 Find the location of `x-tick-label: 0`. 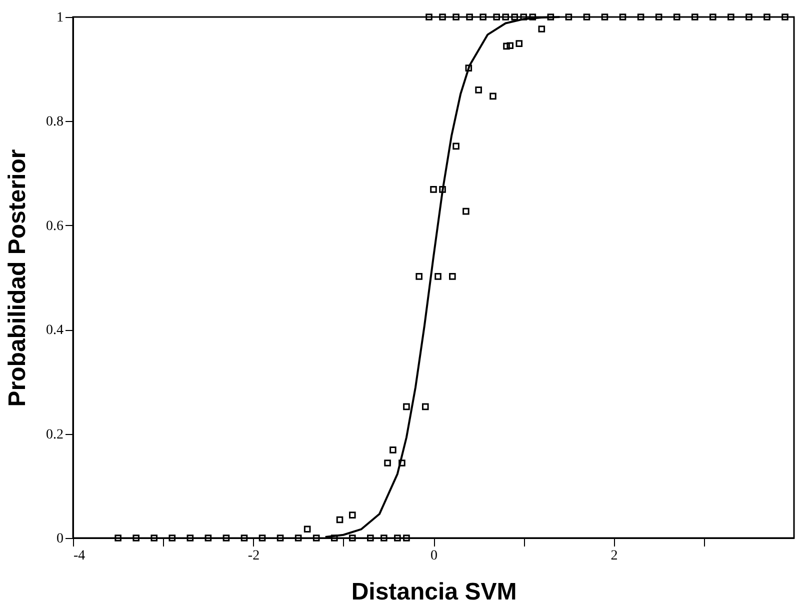

x-tick-label: 0 is located at coordinates (434, 556).